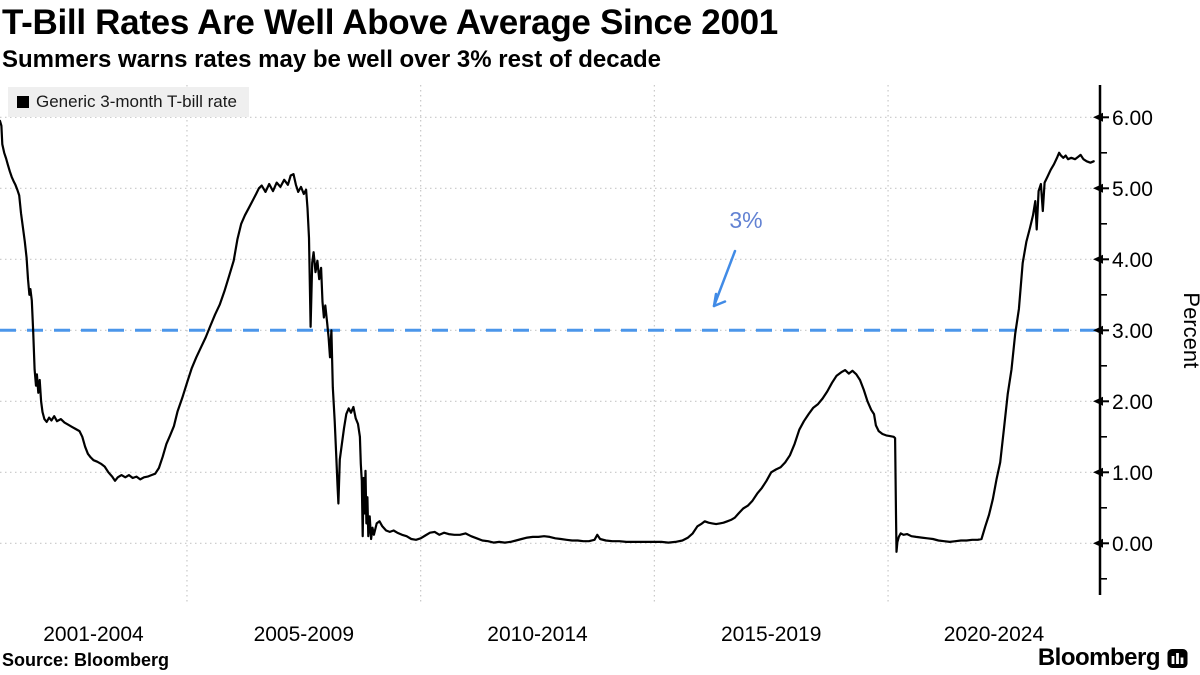 This screenshot has height=675, width=1200. What do you see at coordinates (994, 634) in the screenshot?
I see `svg-text: 2020-2024` at bounding box center [994, 634].